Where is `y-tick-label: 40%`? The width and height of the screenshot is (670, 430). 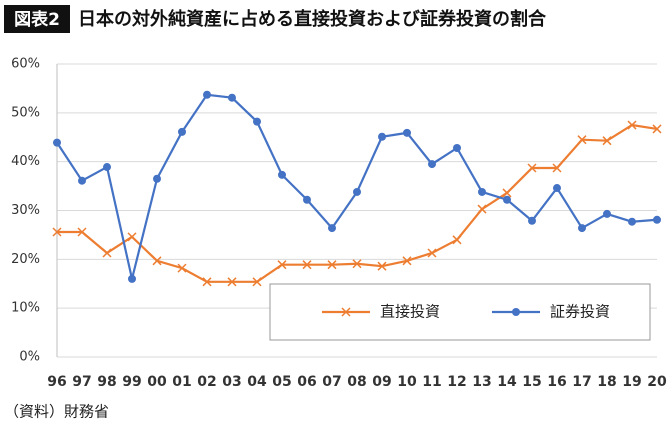
y-tick-label: 40% is located at coordinates (25, 161).